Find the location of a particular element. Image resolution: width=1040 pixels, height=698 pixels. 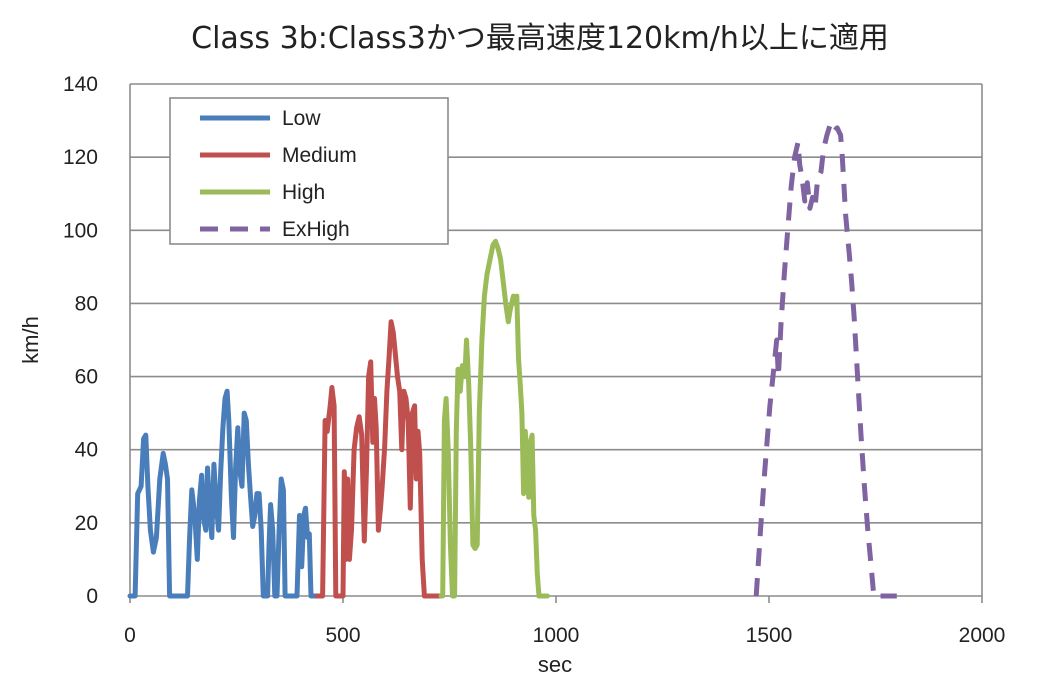

legend-label-low: Low is located at coordinates (301, 118).